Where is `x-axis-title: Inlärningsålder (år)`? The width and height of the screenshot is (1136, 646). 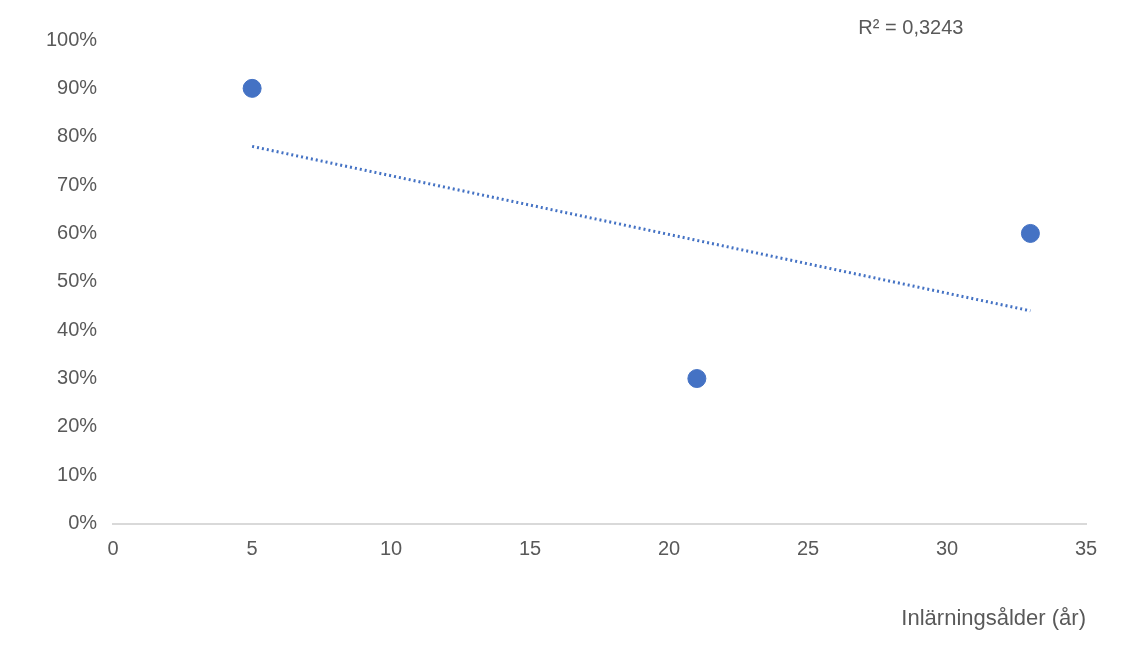
x-axis-title: Inlärningsålder (år) is located at coordinates (993, 617).